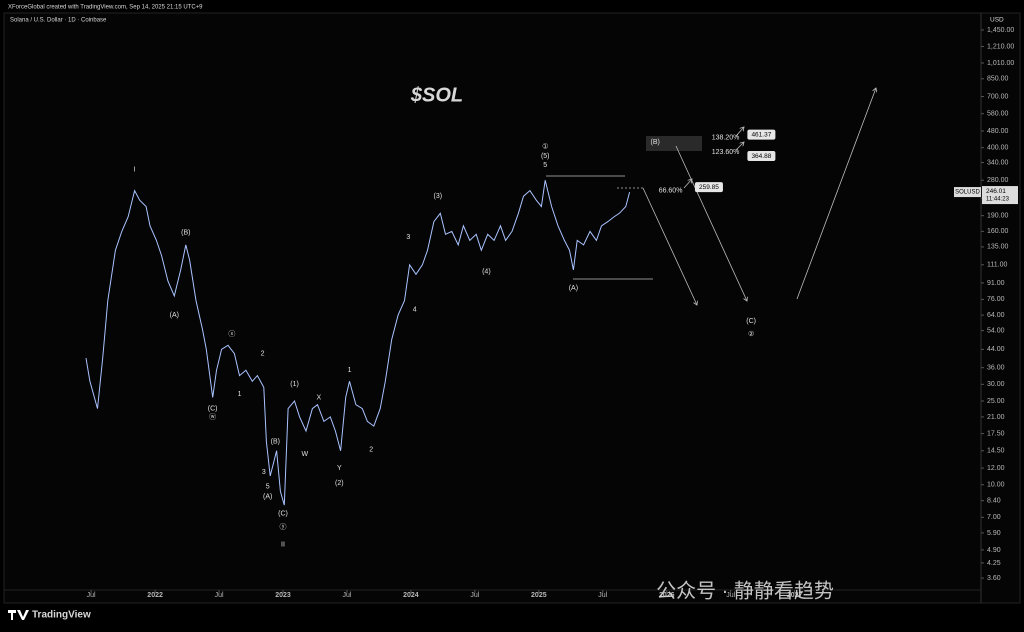 This screenshot has height=632, width=1024. I want to click on wave-label: ⓧ, so click(231, 334).